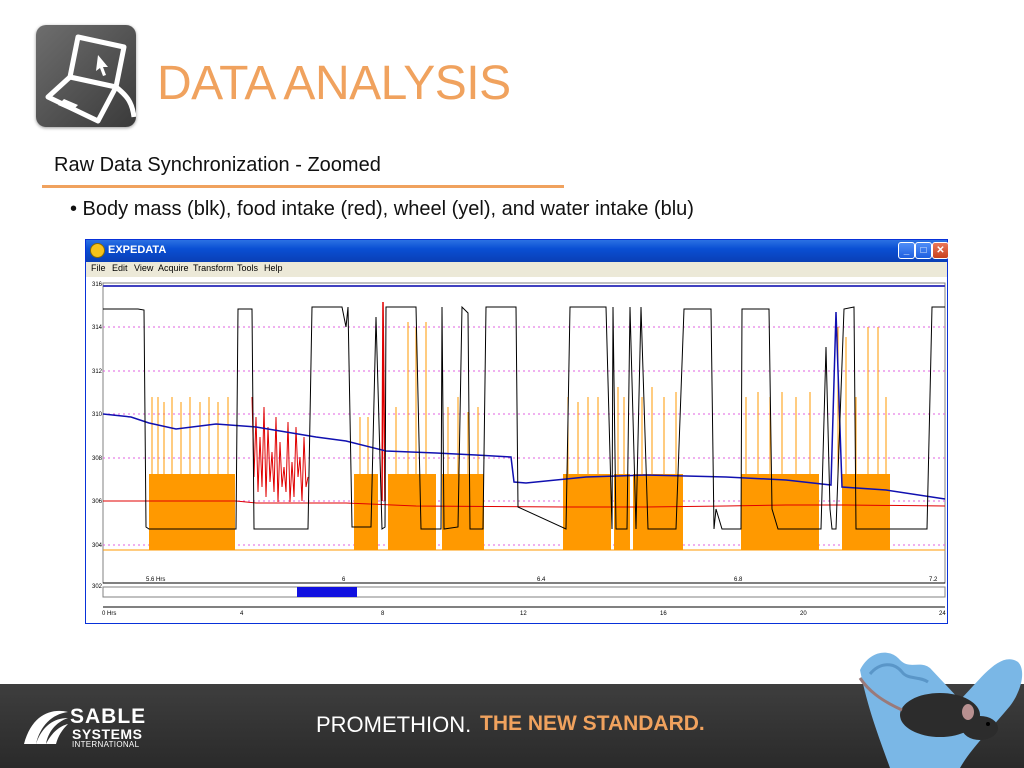 The height and width of the screenshot is (768, 1024). Describe the element at coordinates (933, 580) in the screenshot. I see `x-tick: 7.2` at that location.